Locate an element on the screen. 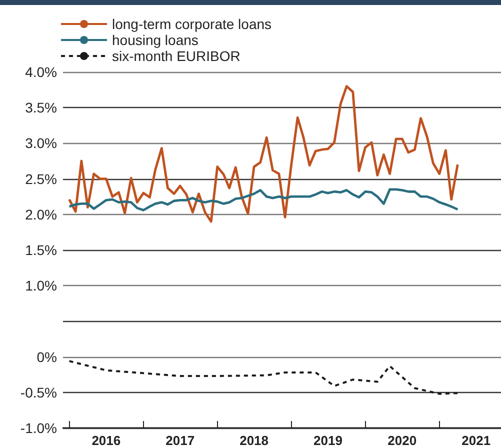  y-tick-label: 4.0% is located at coordinates (41, 72).